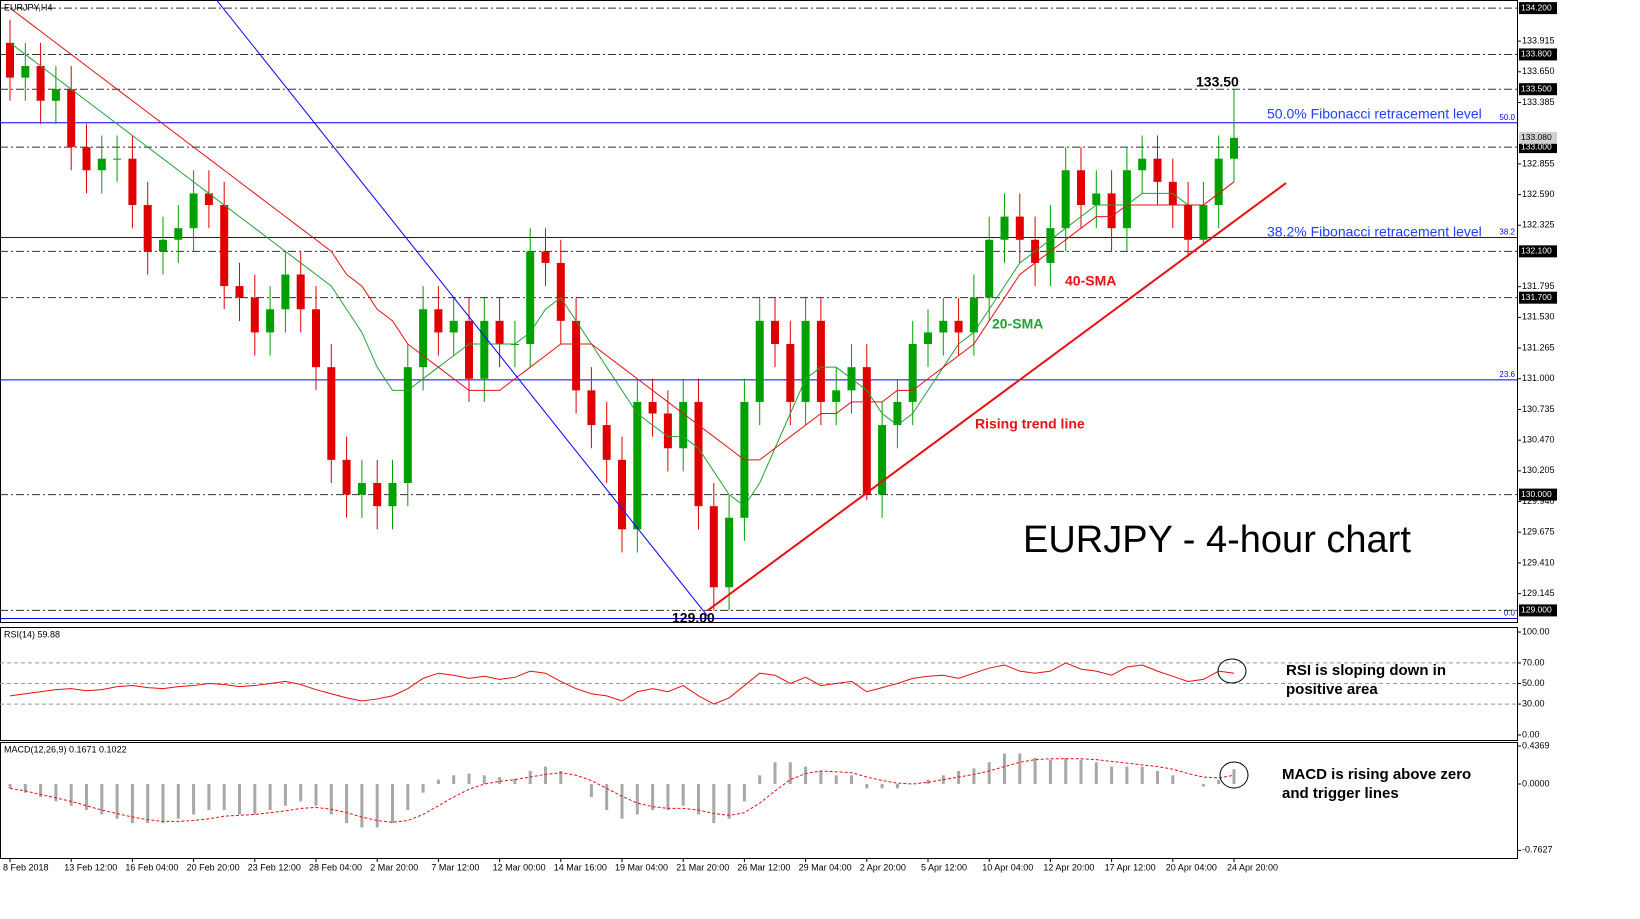 This screenshot has width=1640, height=919. What do you see at coordinates (1538, 440) in the screenshot?
I see `y-tick-label: 130.470` at bounding box center [1538, 440].